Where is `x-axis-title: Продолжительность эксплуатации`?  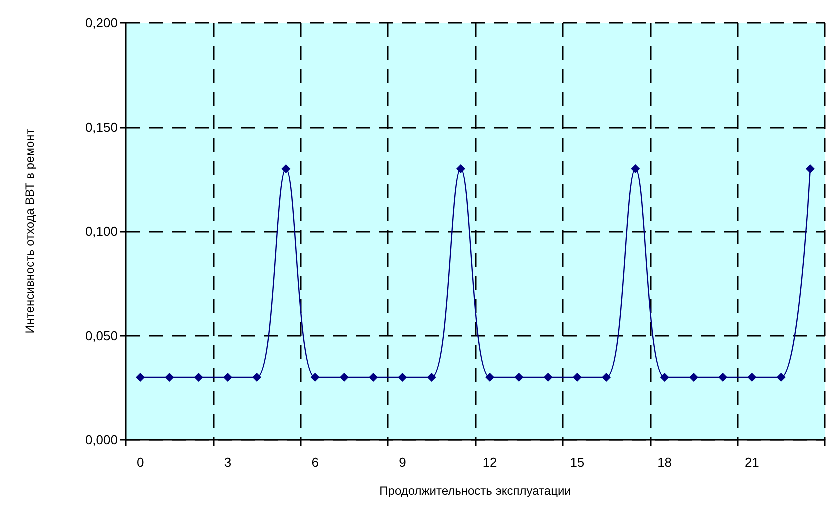 x-axis-title: Продолжительность эксплуатации is located at coordinates (476, 491).